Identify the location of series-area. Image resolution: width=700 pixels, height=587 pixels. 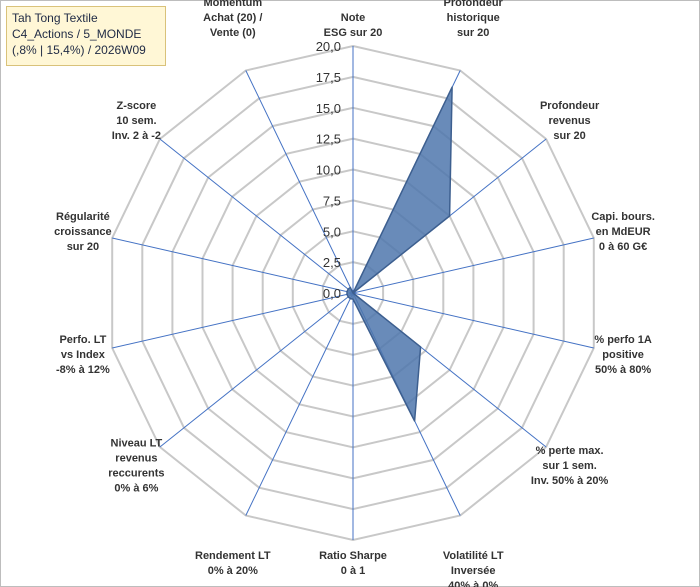
(399, 254).